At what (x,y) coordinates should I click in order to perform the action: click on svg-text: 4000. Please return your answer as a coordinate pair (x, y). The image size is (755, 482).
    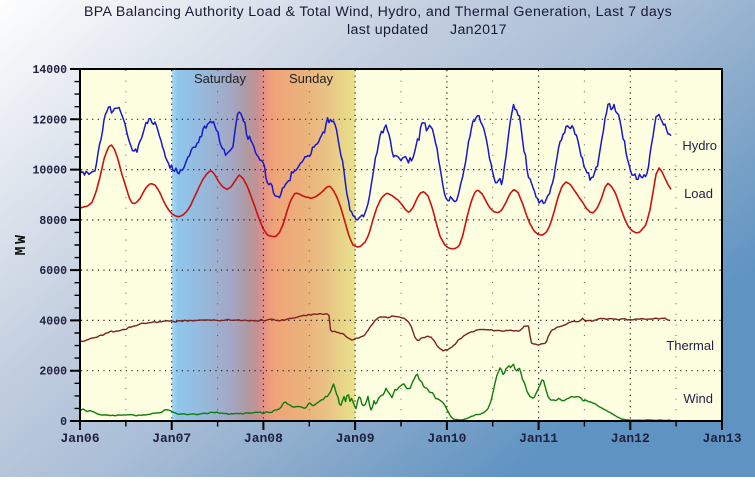
    Looking at the image, I should click on (53, 321).